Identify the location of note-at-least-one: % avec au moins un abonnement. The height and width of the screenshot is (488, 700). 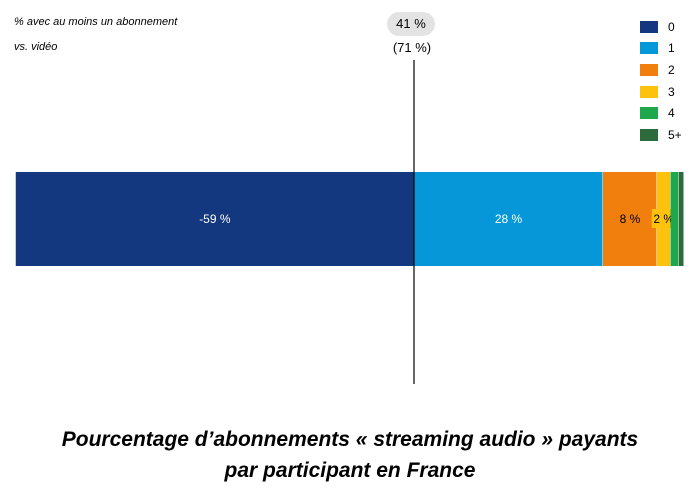
(96, 22).